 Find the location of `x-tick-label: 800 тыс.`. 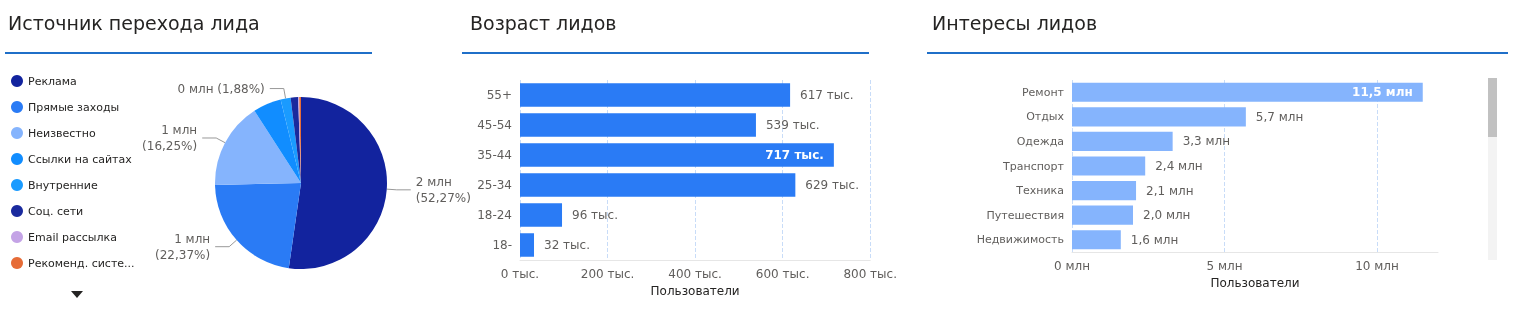

x-tick-label: 800 тыс. is located at coordinates (870, 274).